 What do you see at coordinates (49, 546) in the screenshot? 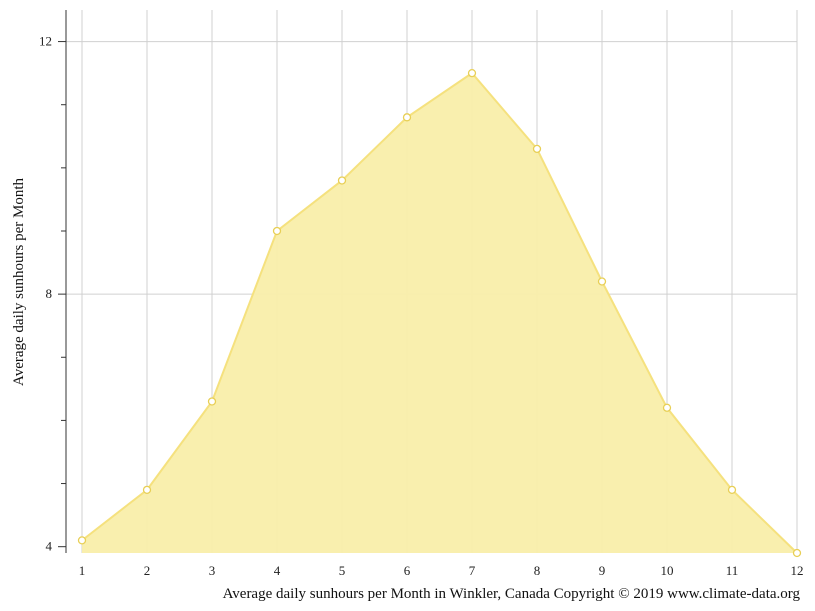
I see `y-tick-label: 4` at bounding box center [49, 546].